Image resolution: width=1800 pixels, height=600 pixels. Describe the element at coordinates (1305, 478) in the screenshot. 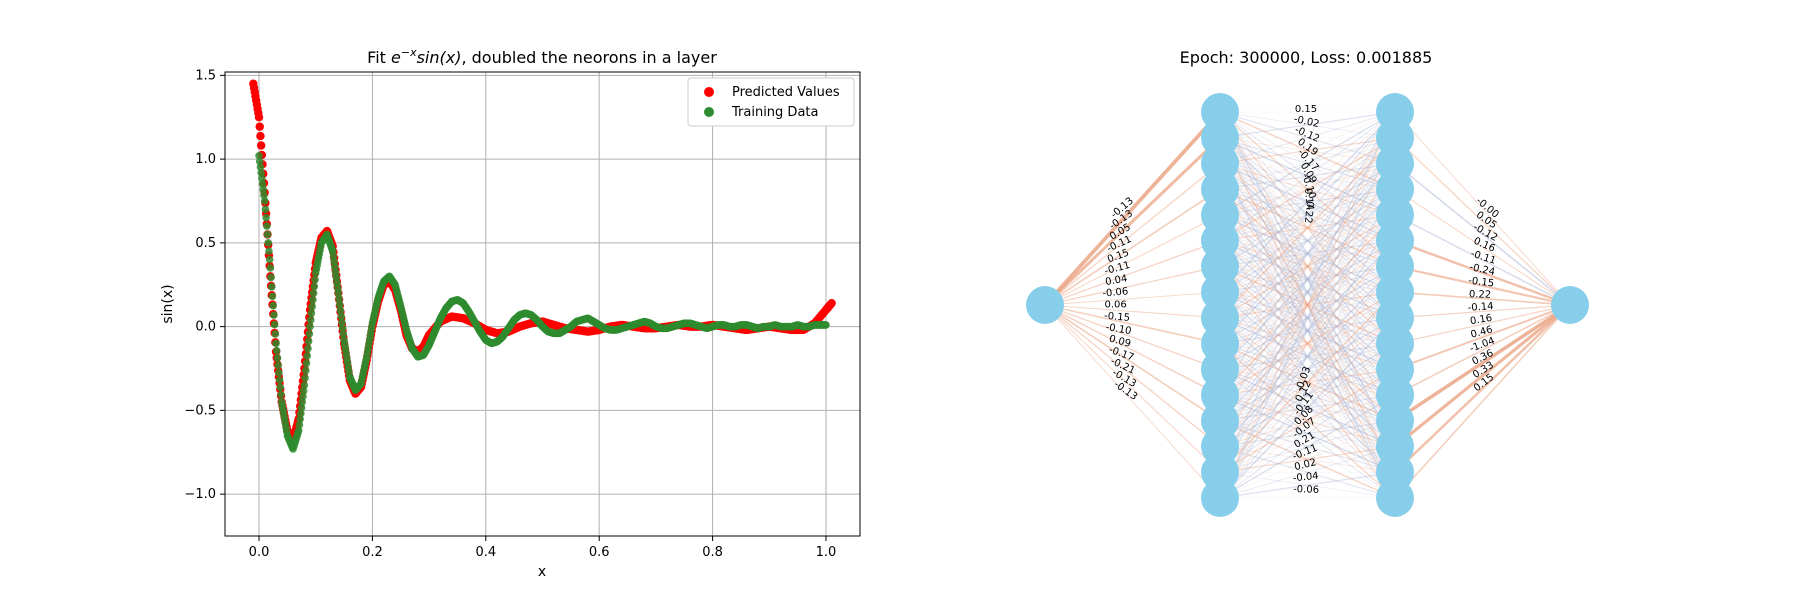

I see `weight-label: -0.04` at that location.